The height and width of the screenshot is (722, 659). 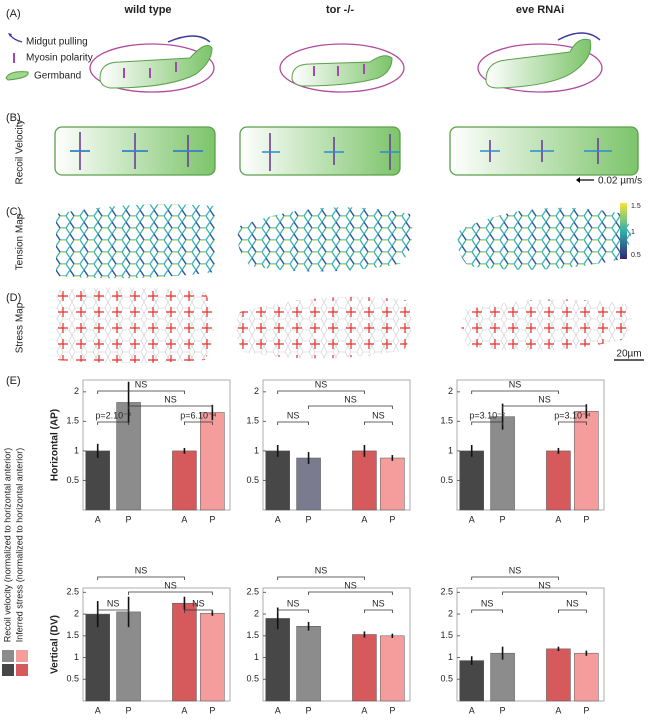 What do you see at coordinates (16, 38) in the screenshot?
I see `legend-icon` at bounding box center [16, 38].